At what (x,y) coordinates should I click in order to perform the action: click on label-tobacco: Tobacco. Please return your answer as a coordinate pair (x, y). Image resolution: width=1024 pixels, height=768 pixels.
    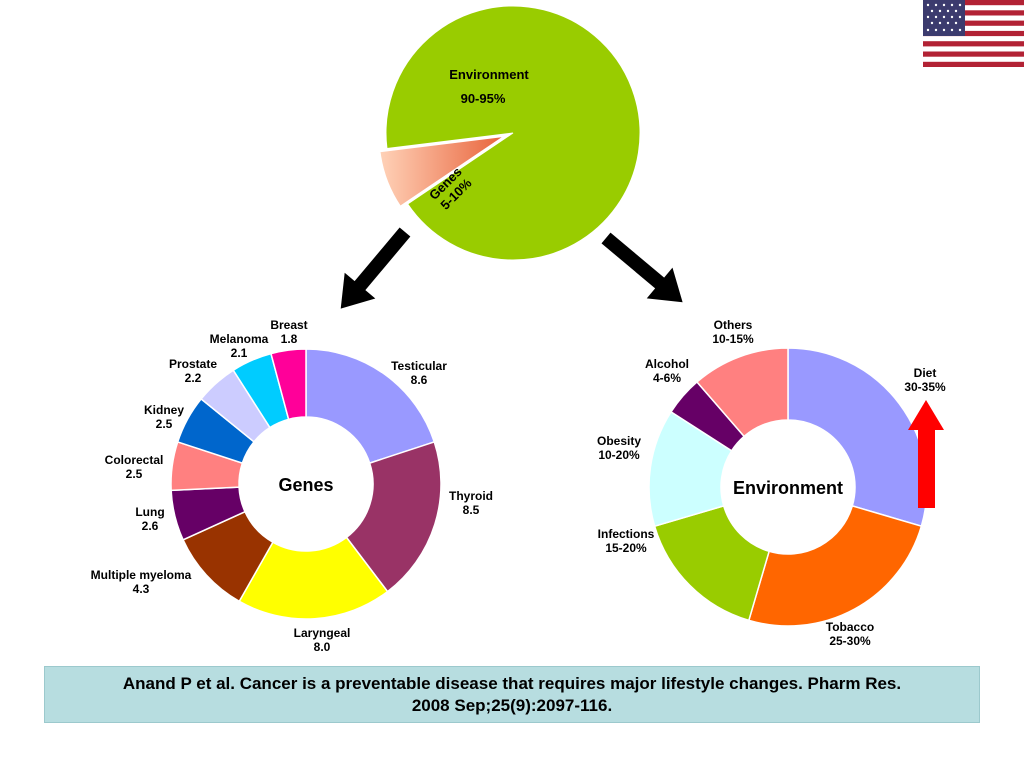
    Looking at the image, I should click on (850, 627).